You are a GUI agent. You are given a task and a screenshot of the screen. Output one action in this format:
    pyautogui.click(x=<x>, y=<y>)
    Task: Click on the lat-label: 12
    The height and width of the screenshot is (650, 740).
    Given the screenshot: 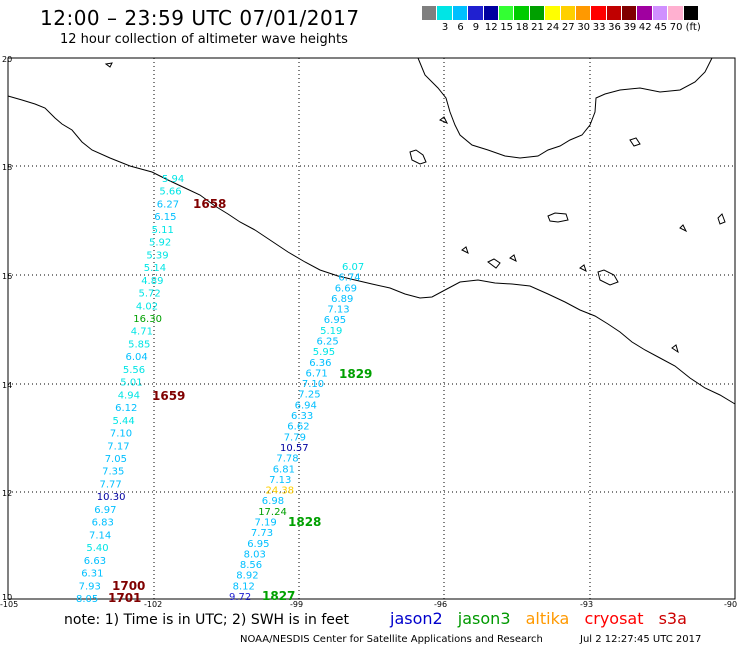 What is the action you would take?
    pyautogui.click(x=7, y=493)
    